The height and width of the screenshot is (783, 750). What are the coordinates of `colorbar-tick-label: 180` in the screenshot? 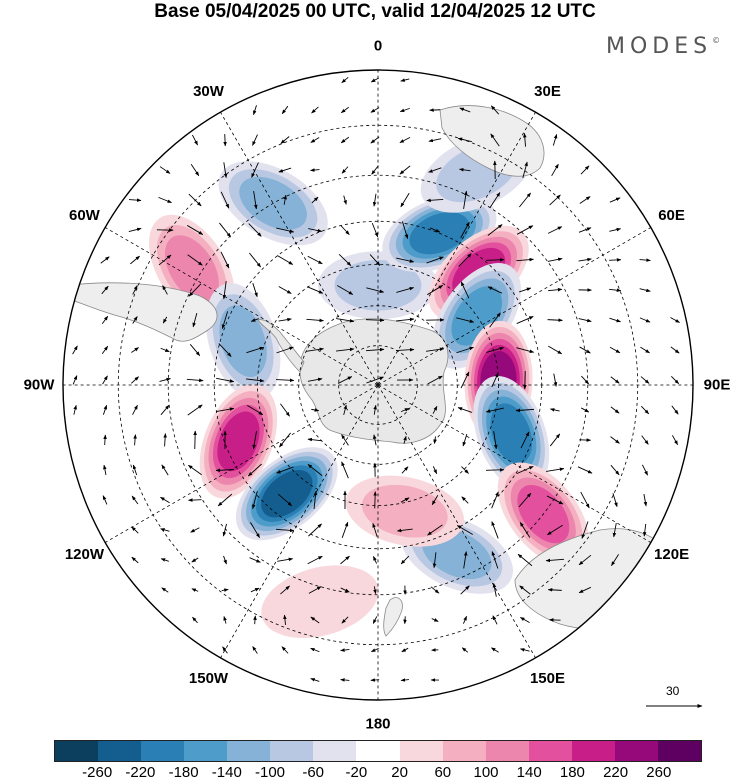 It's located at (572, 772).